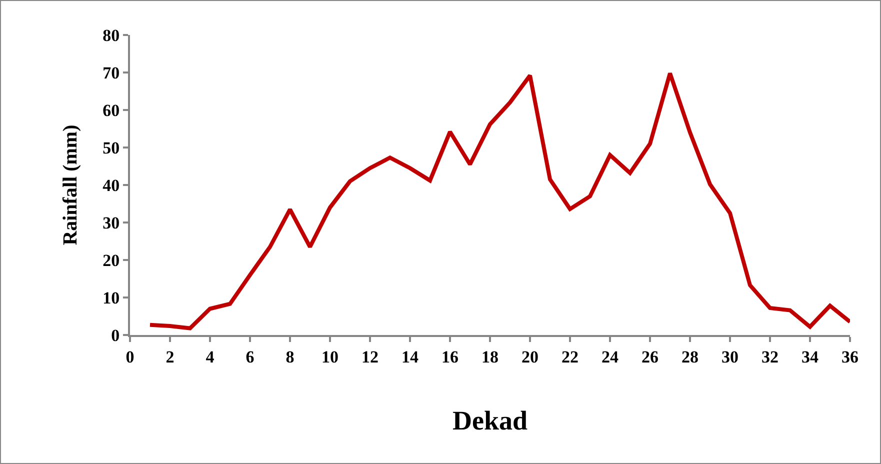 This screenshot has width=881, height=464. I want to click on x-tick-label: 14, so click(410, 356).